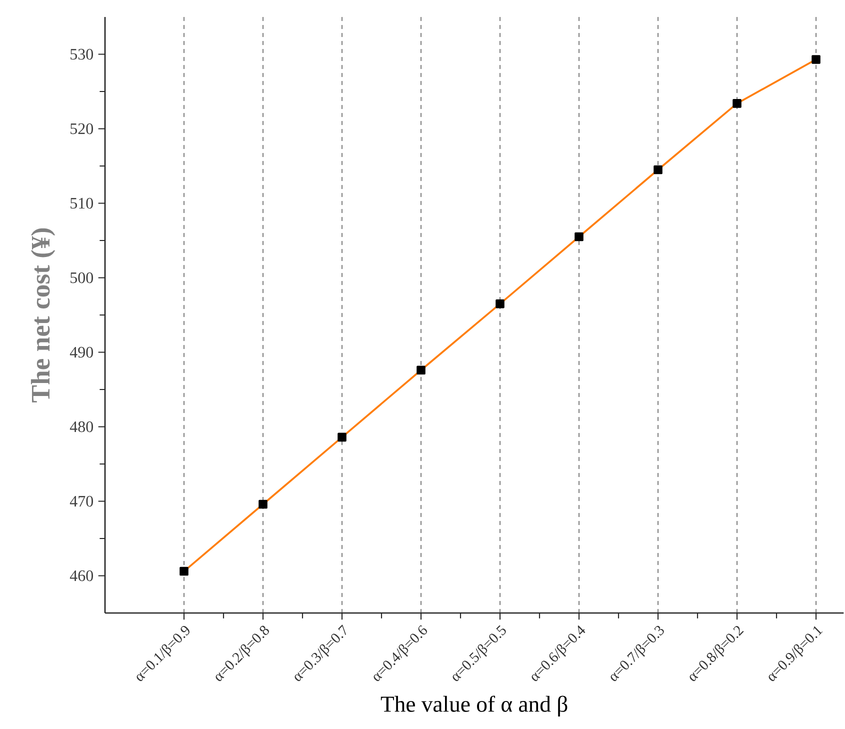 This screenshot has height=729, width=845. Describe the element at coordinates (82, 576) in the screenshot. I see `y-tick-label: 460` at that location.